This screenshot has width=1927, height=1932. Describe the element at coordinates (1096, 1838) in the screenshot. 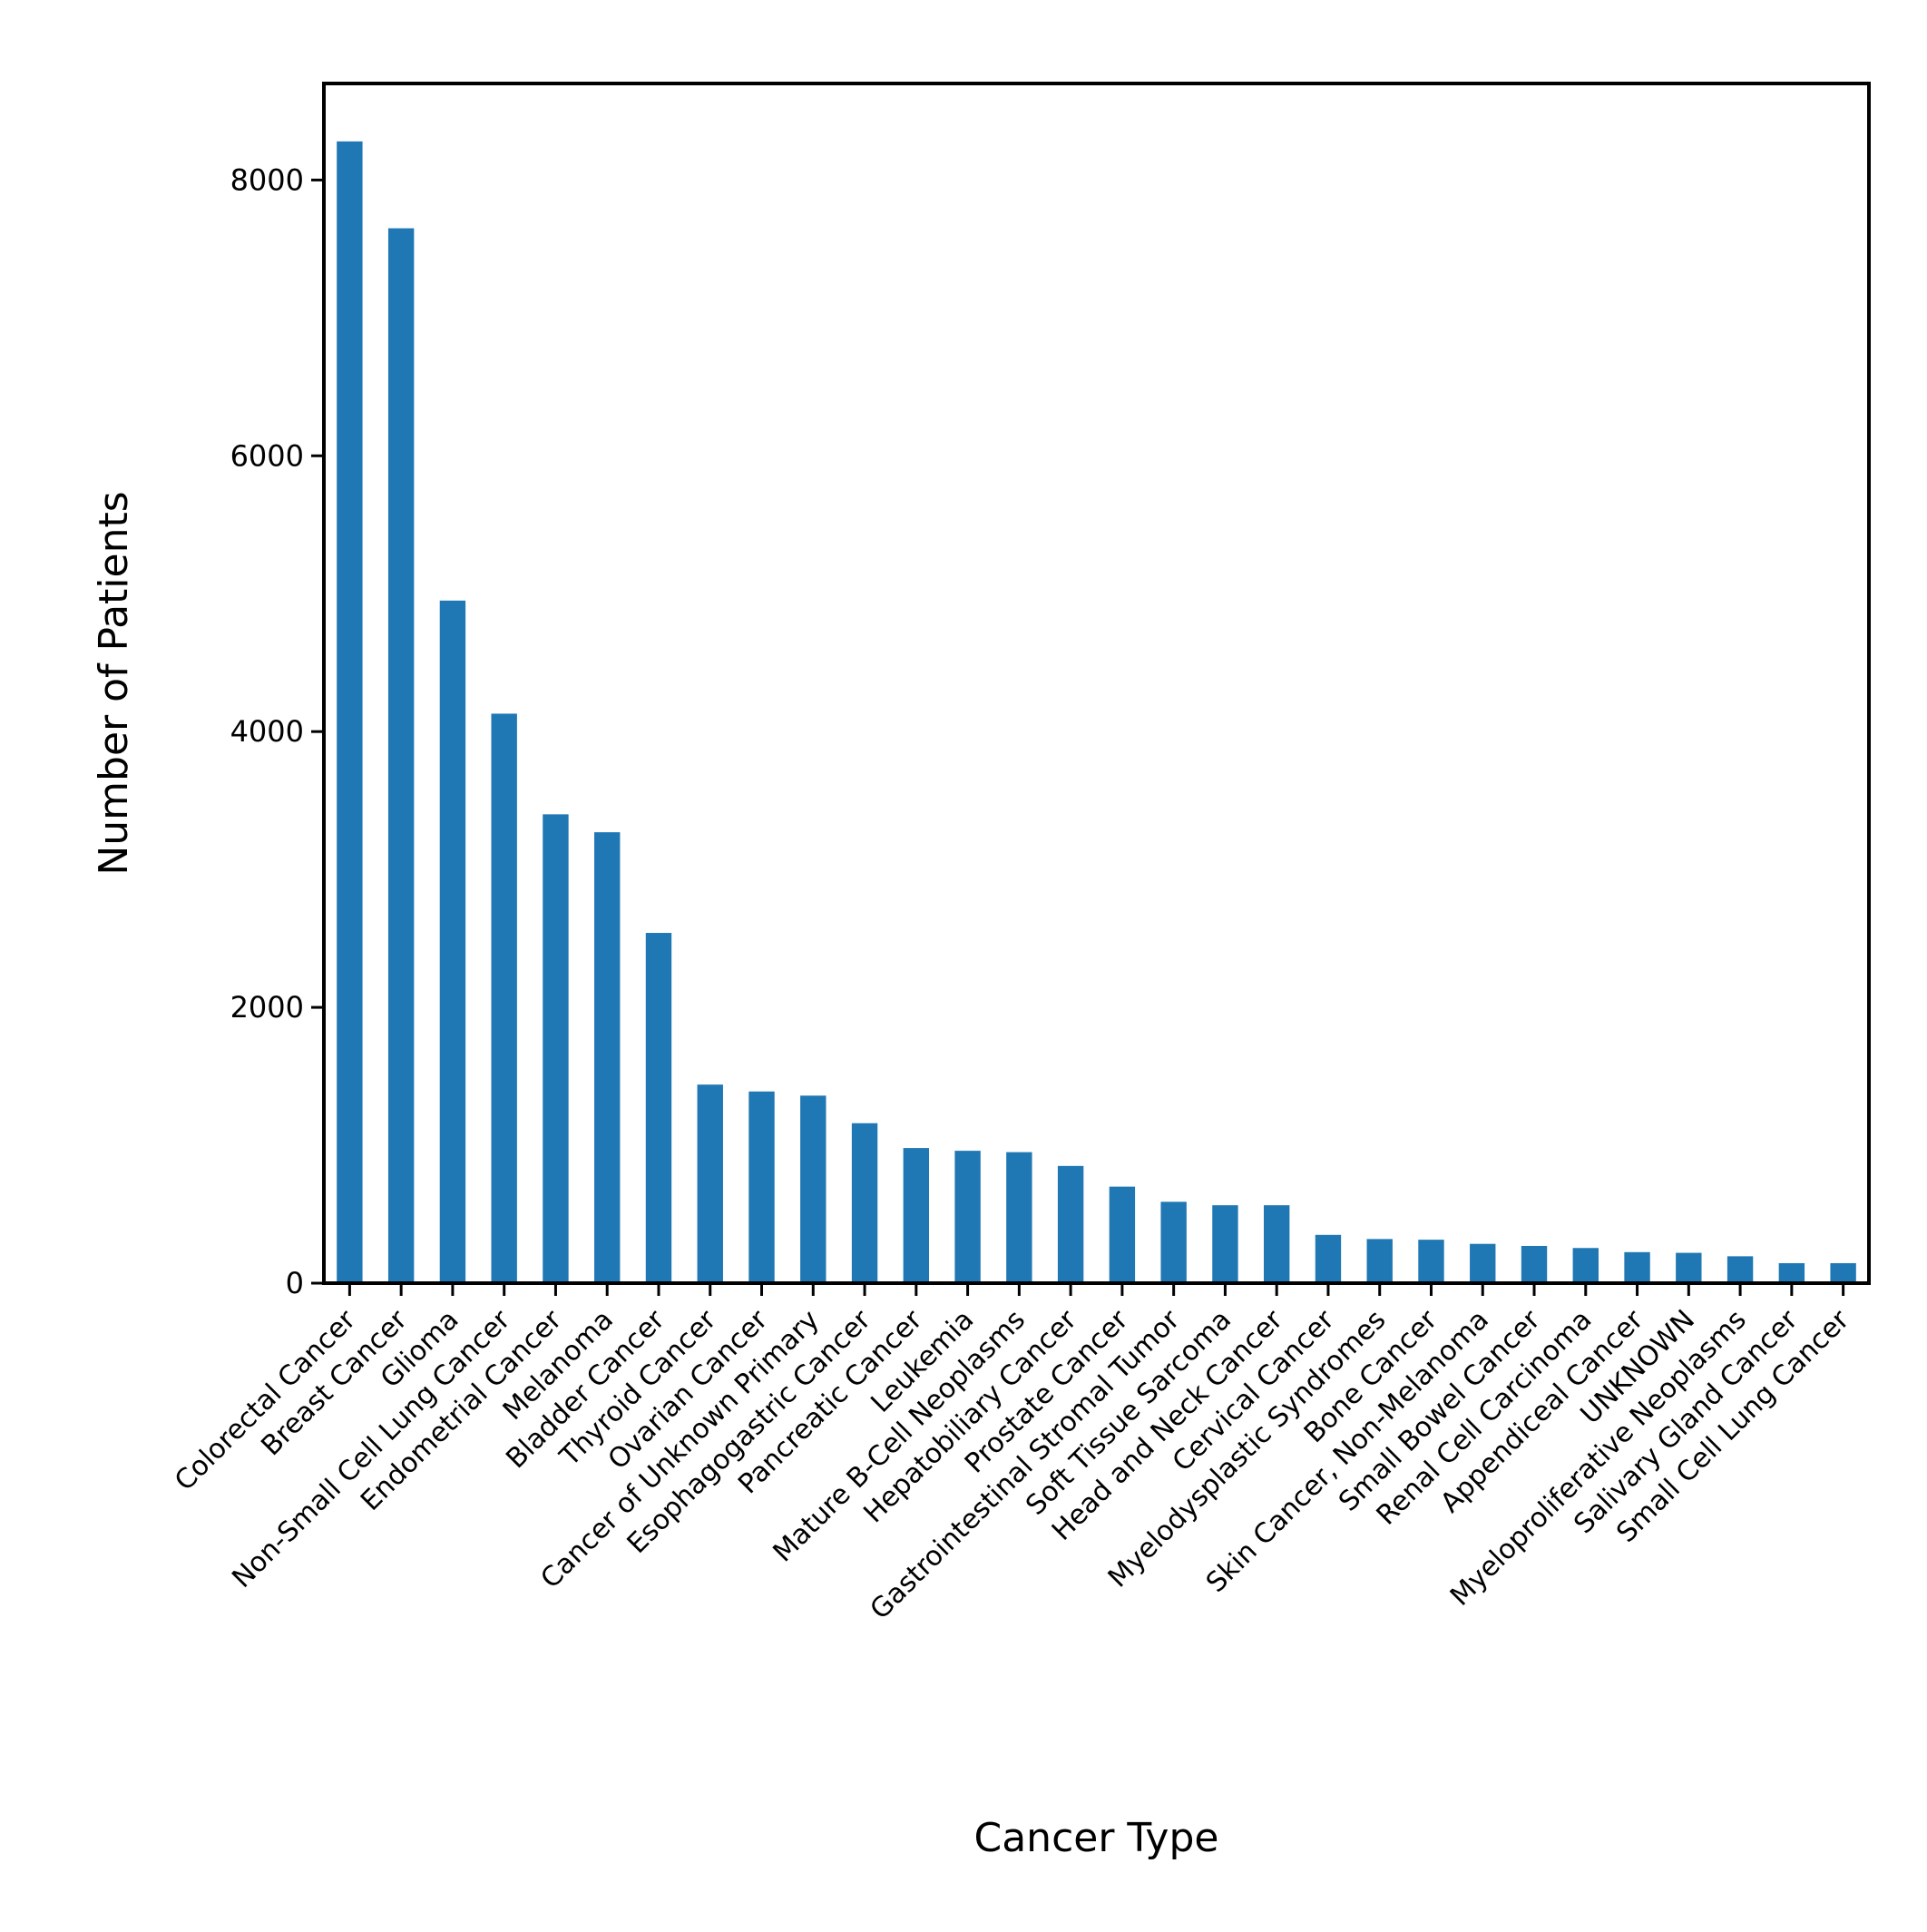

I see `x-axis-label: Cancer Type` at that location.